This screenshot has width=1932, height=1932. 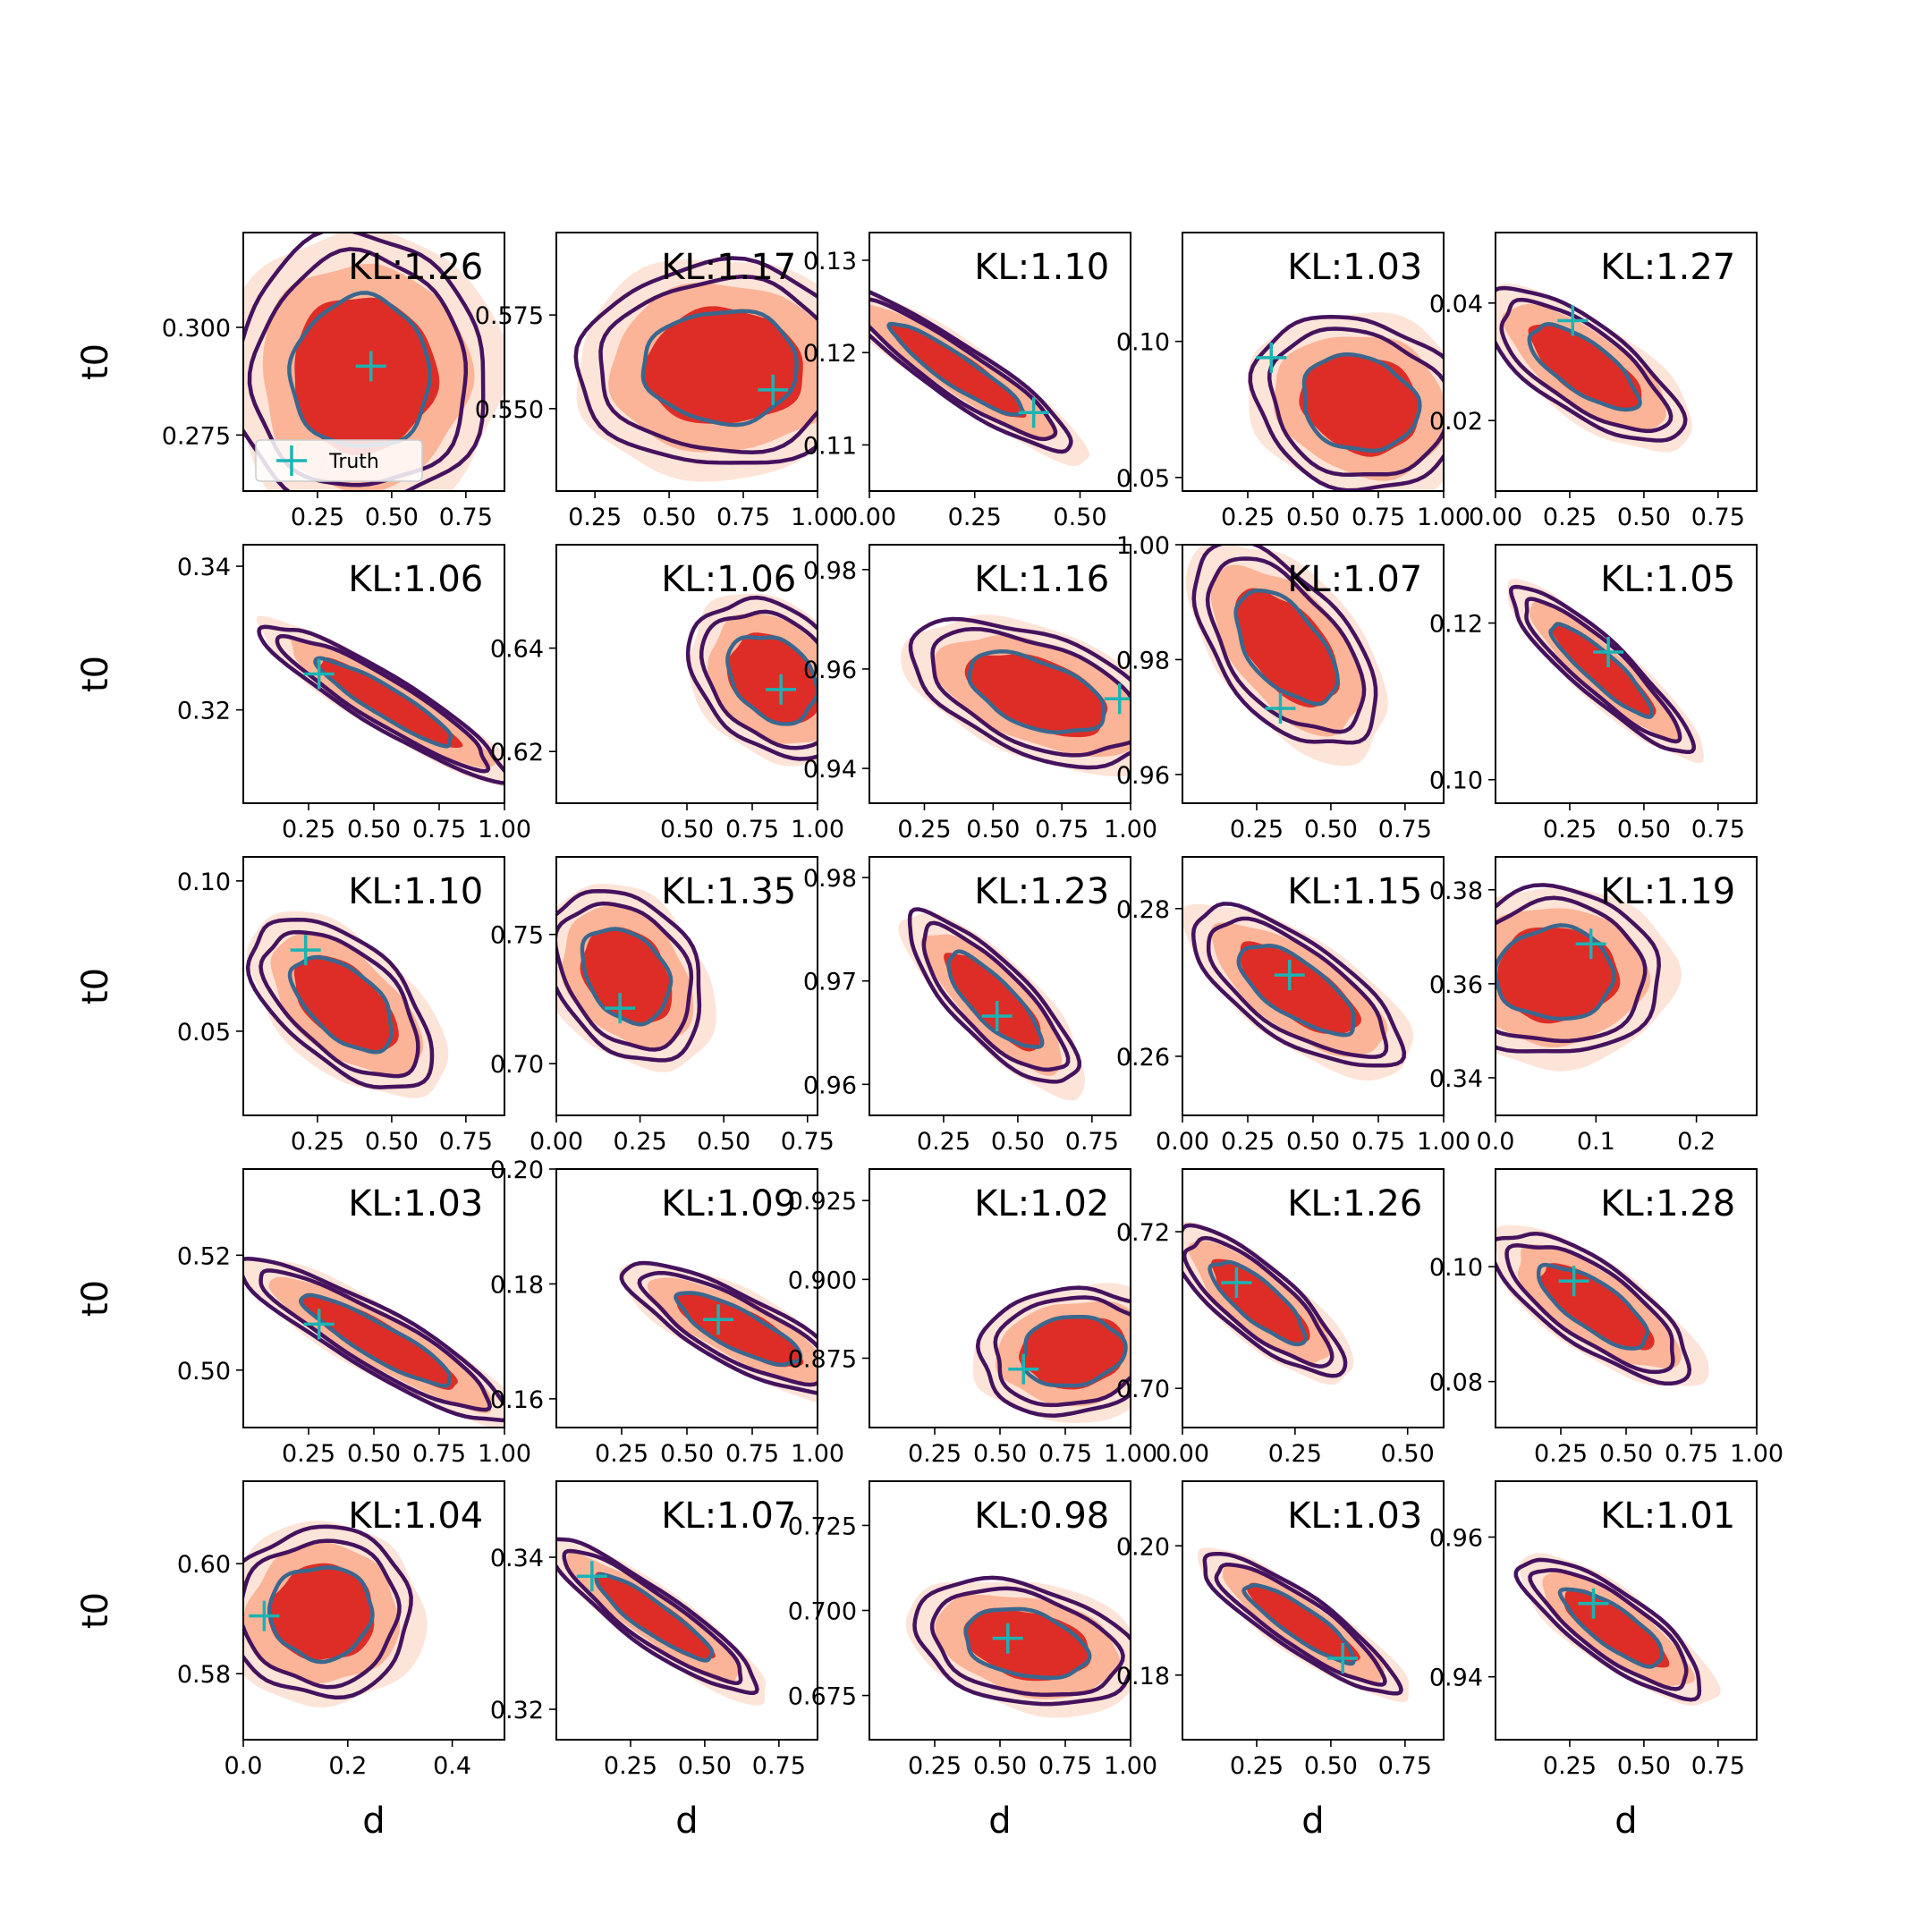 What do you see at coordinates (830, 446) in the screenshot?
I see `y-tick-label: 0.11` at bounding box center [830, 446].